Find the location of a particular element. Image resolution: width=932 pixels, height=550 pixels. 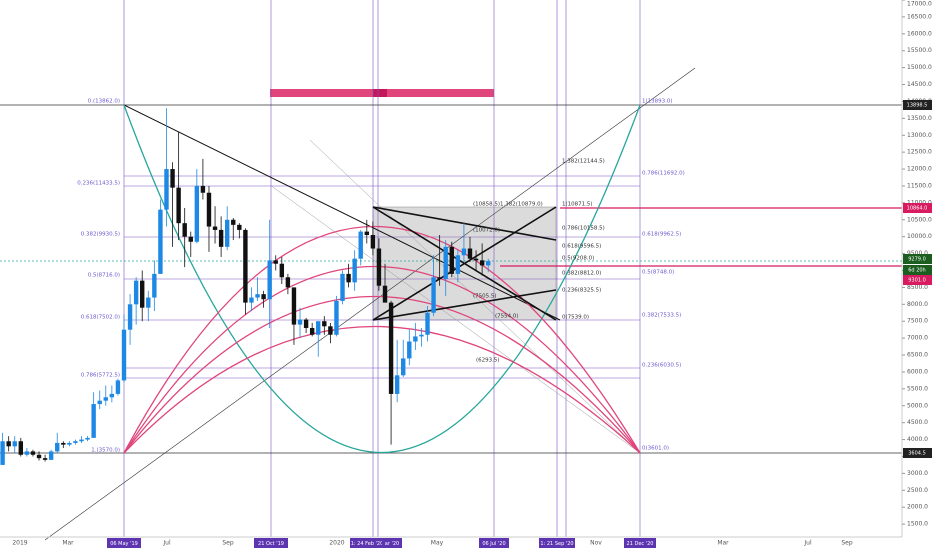

time-label: 2020 is located at coordinates (336, 543).